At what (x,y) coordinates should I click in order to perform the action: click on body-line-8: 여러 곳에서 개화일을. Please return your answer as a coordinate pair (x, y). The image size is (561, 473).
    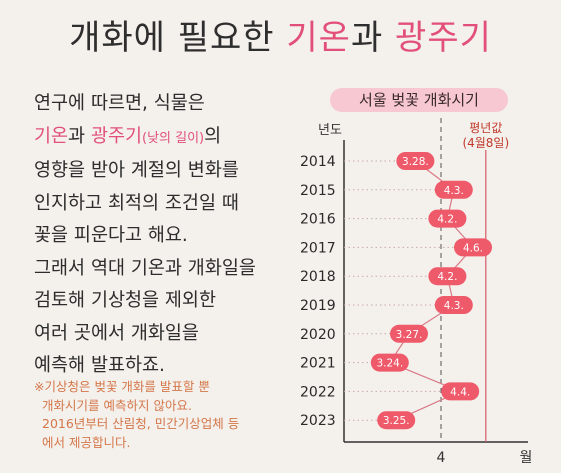
    Looking at the image, I should click on (116, 333).